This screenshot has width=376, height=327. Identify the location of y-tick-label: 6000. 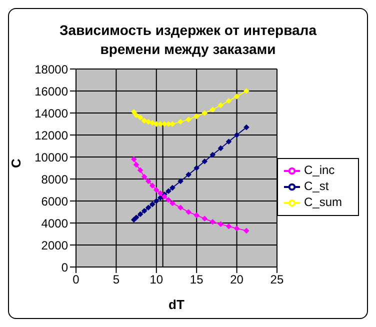
(54, 201).